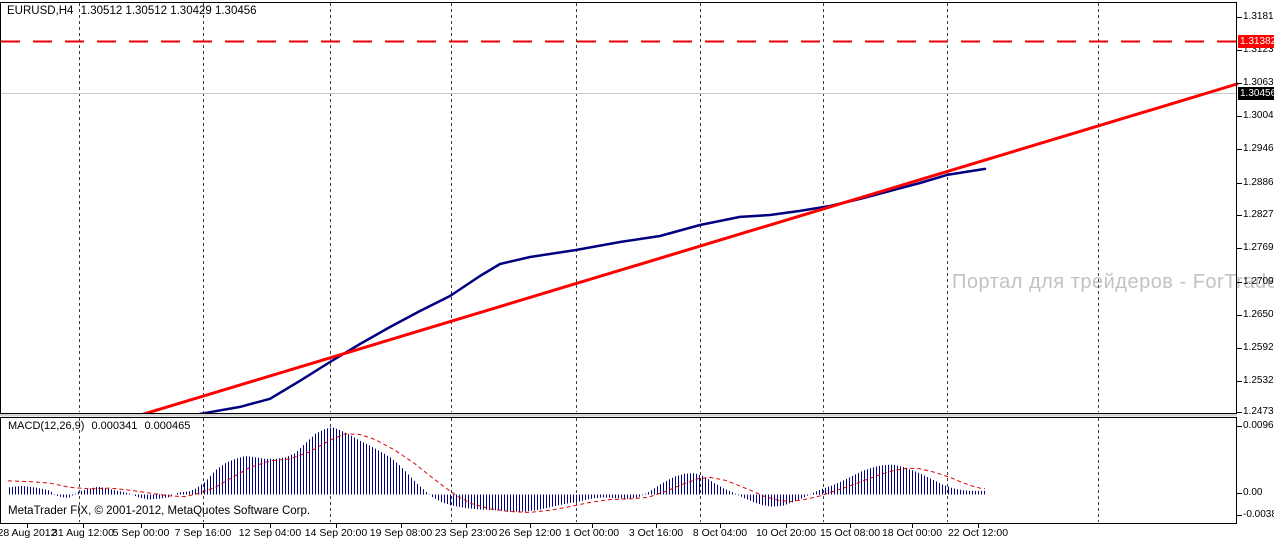  What do you see at coordinates (1258, 115) in the screenshot?
I see `price-label: 1.30045` at bounding box center [1258, 115].